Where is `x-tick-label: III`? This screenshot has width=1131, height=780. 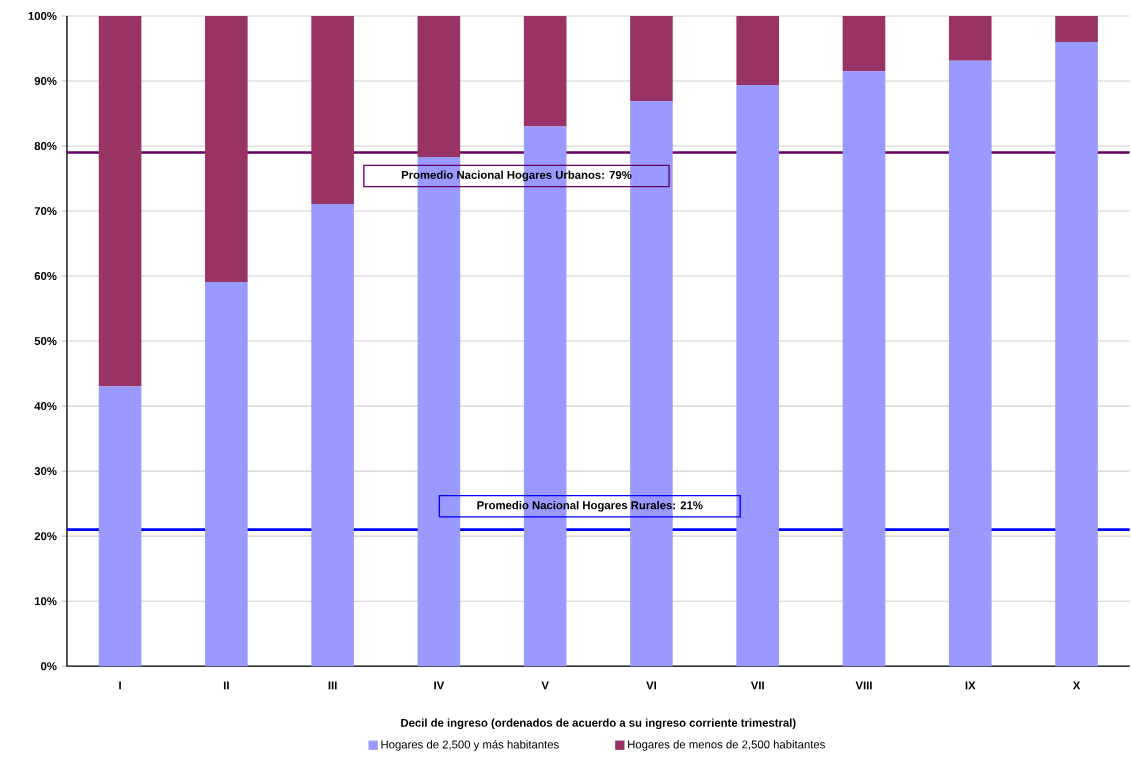 x-tick-label: III is located at coordinates (332, 685).